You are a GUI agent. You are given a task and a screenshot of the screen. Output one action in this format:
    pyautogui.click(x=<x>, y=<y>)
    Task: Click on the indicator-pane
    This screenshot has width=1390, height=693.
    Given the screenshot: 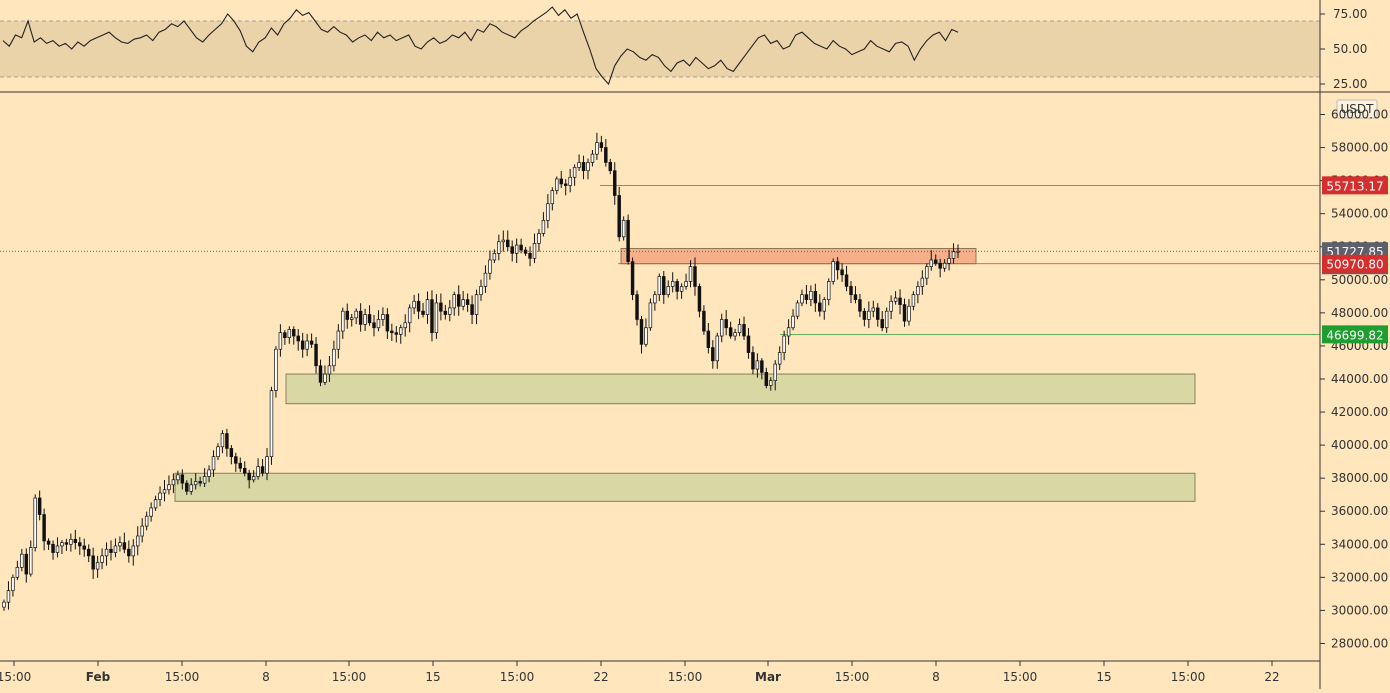 What is the action you would take?
    pyautogui.click(x=695, y=49)
    